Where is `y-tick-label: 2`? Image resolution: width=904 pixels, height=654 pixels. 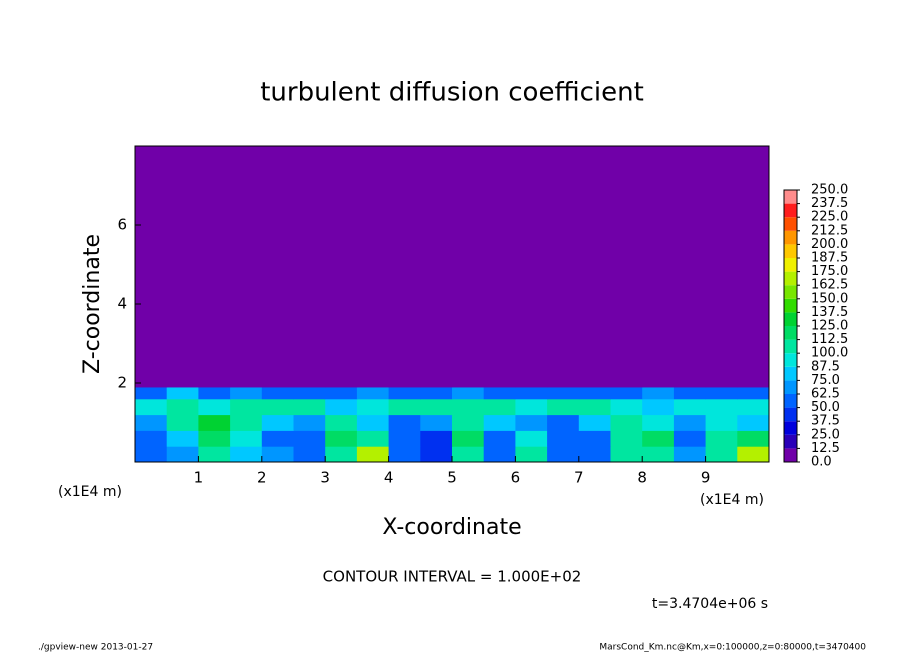 y-tick-label: 2 is located at coordinates (122, 383).